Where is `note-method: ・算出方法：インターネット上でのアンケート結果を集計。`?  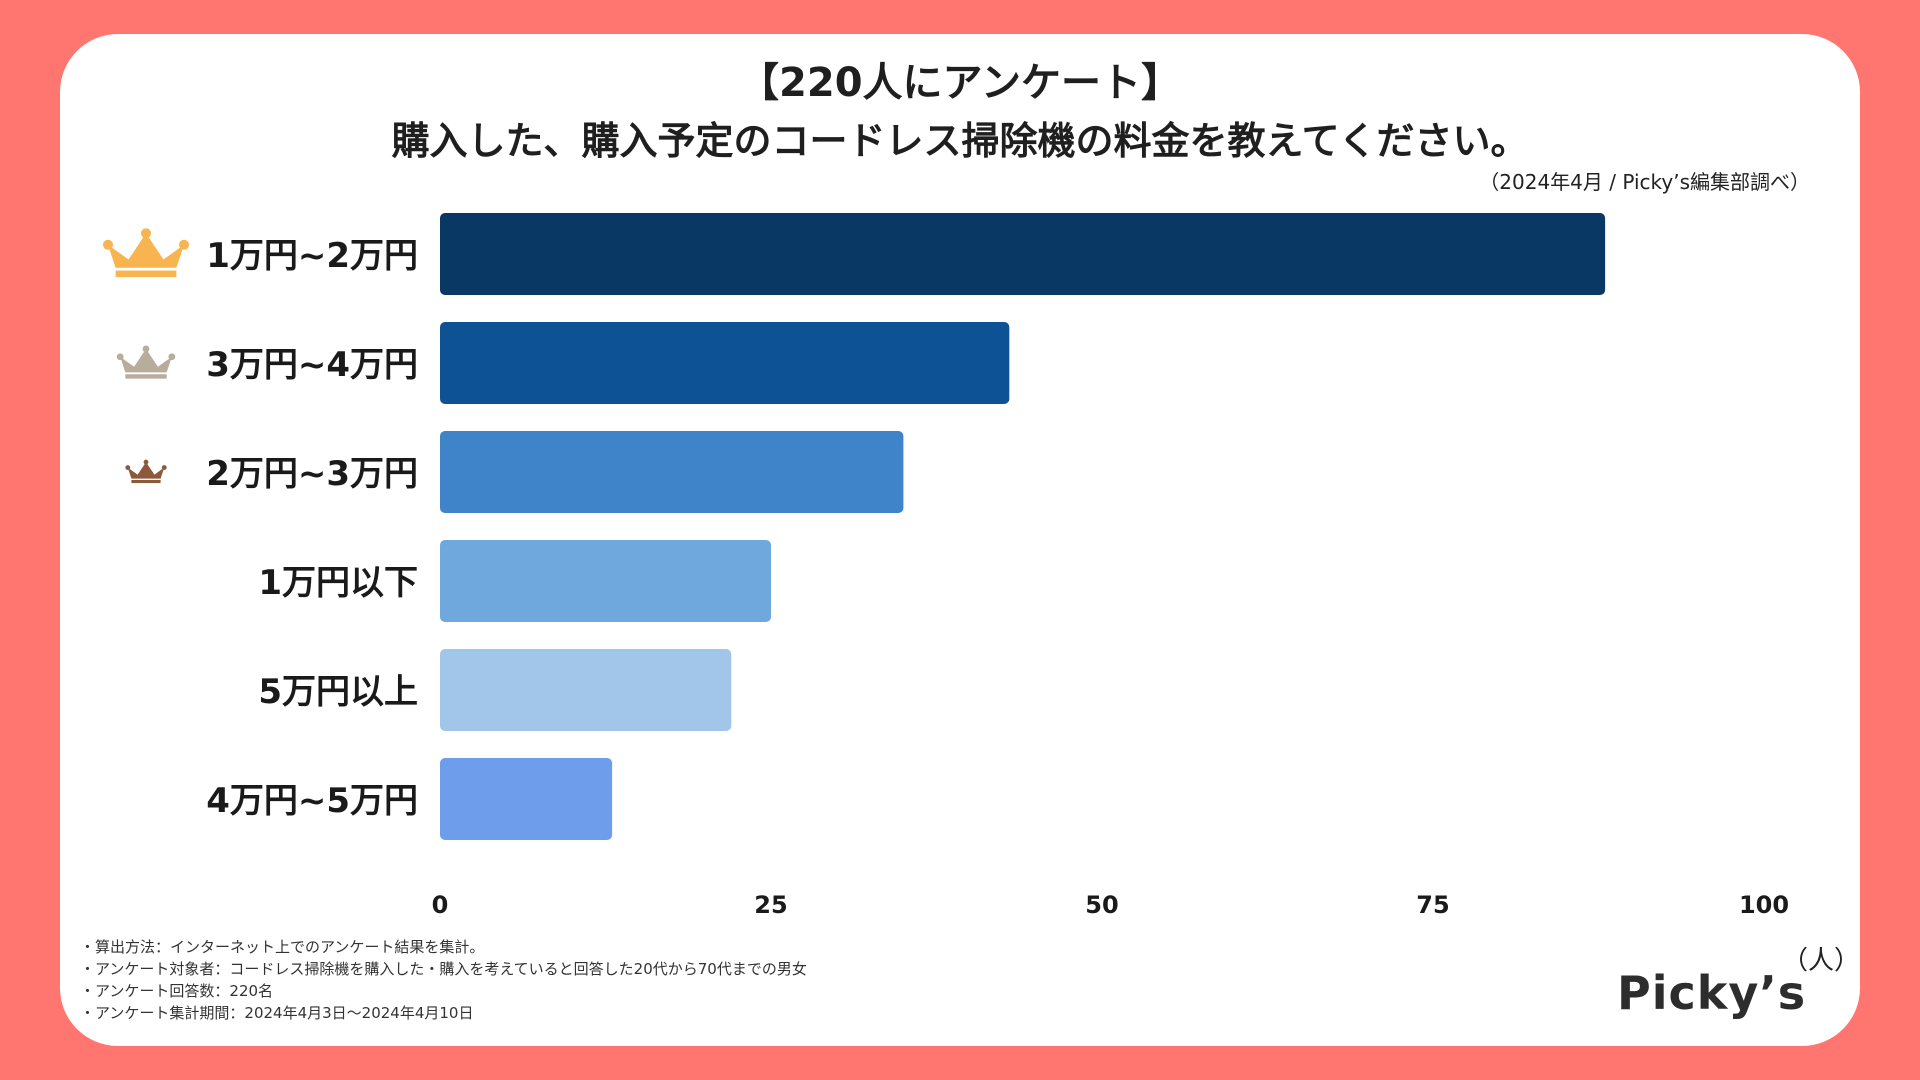
note-method: ・算出方法：インターネット上でのアンケート結果を集計。 is located at coordinates (282, 947).